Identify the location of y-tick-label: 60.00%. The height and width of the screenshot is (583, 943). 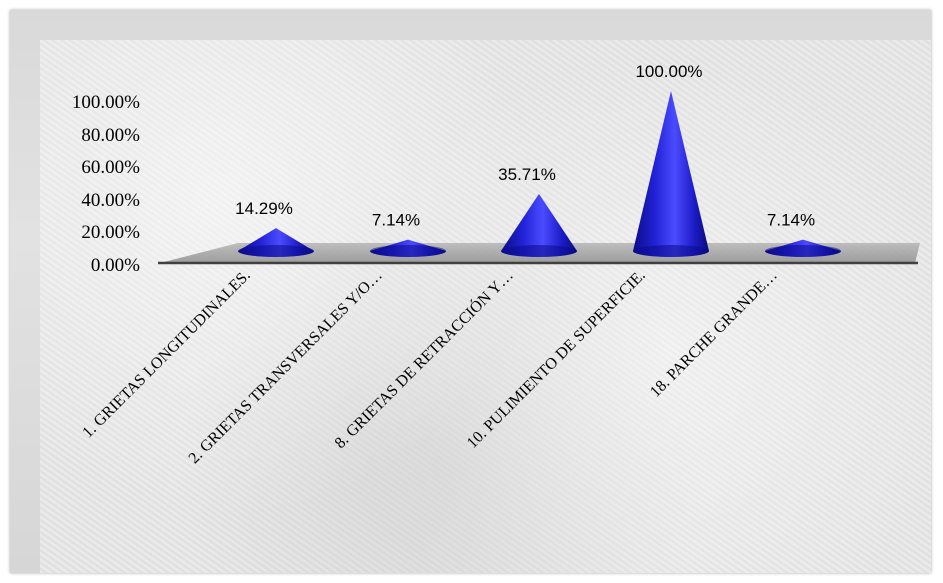
(110, 167).